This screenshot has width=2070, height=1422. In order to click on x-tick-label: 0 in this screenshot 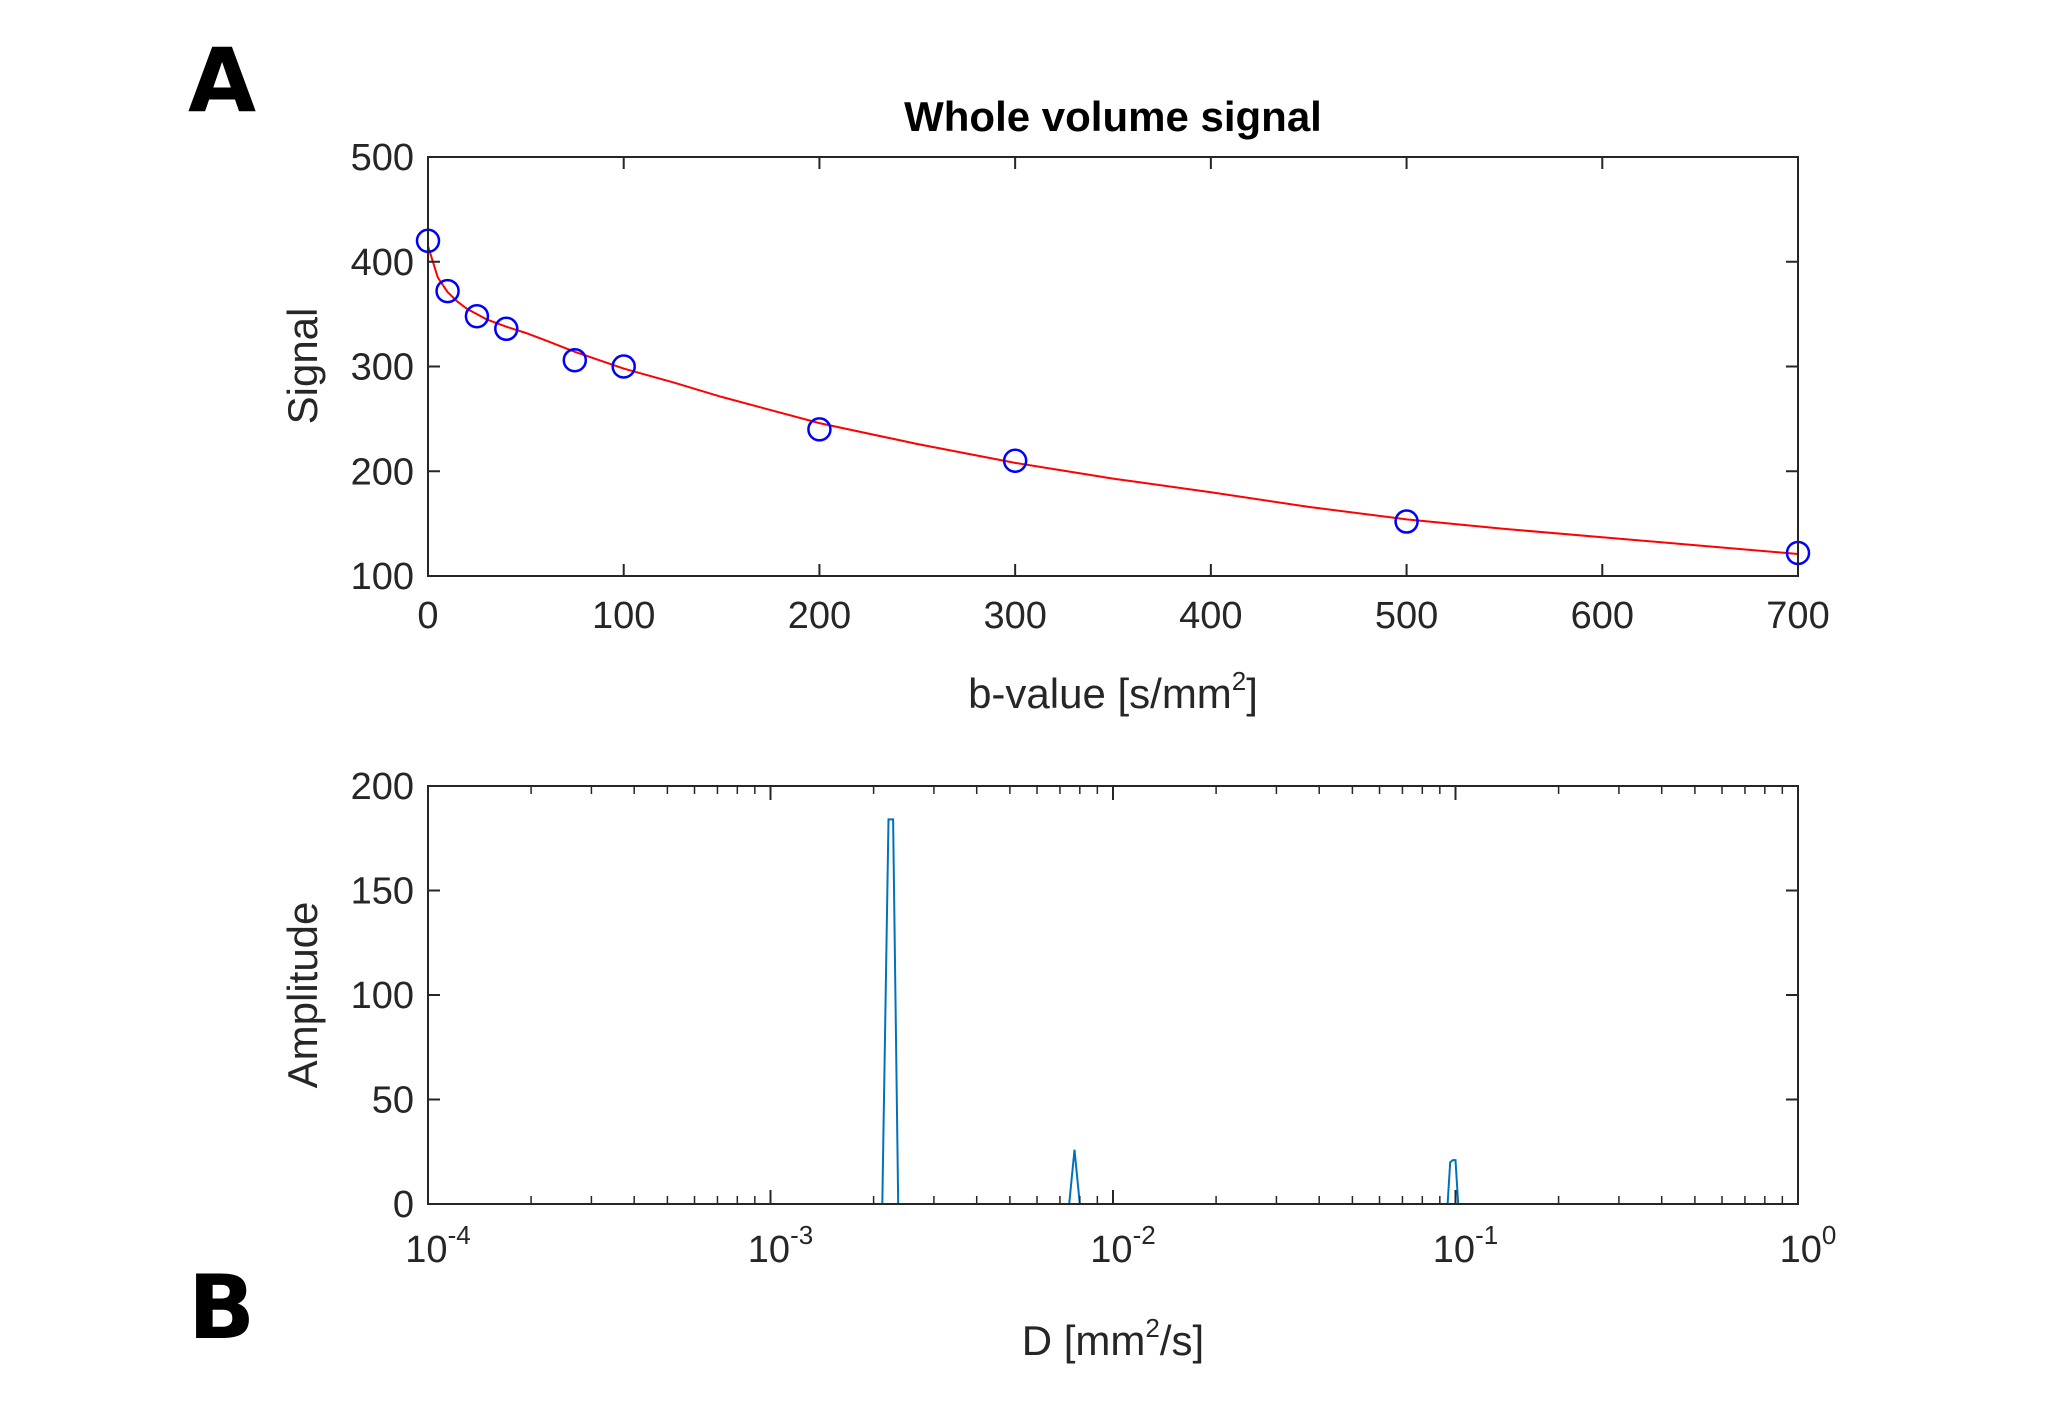, I will do `click(427, 616)`.